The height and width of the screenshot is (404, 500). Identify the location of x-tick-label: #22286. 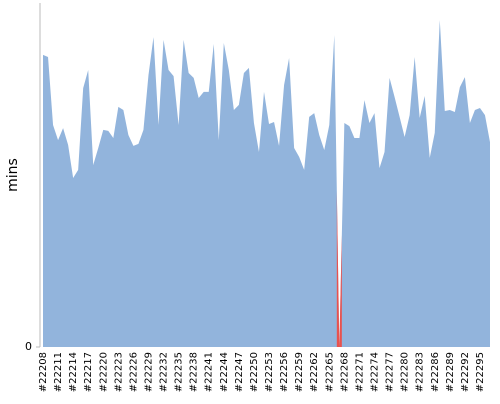
(435, 372).